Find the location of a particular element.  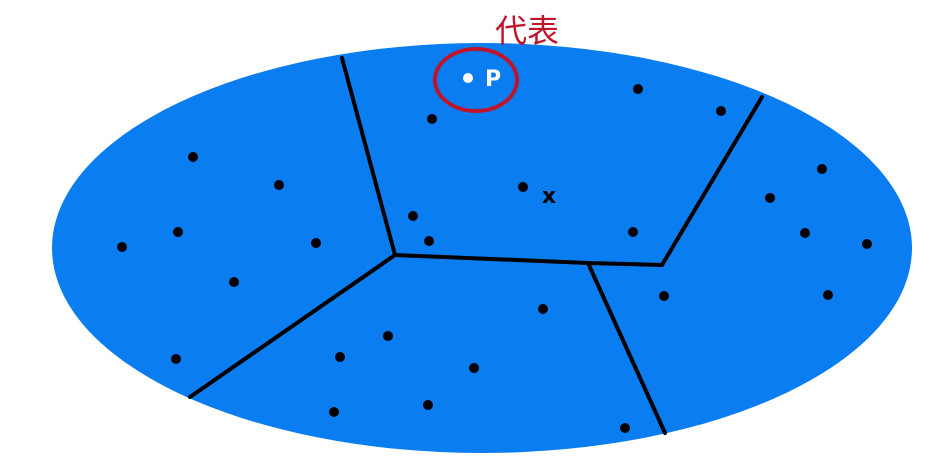

highlight-circle is located at coordinates (476, 80).